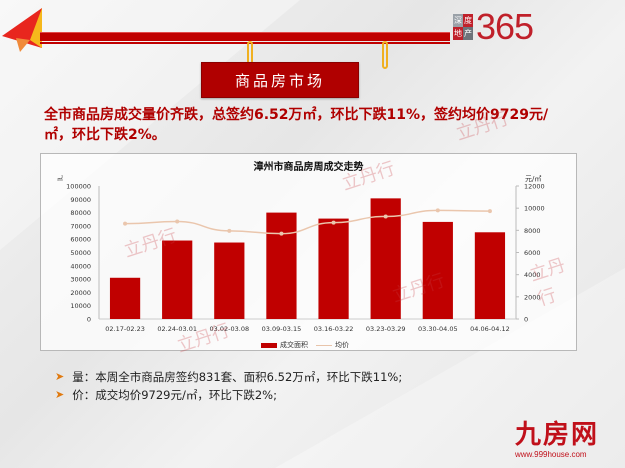 The image size is (625, 468). I want to click on legend-line-swatch, so click(324, 345).